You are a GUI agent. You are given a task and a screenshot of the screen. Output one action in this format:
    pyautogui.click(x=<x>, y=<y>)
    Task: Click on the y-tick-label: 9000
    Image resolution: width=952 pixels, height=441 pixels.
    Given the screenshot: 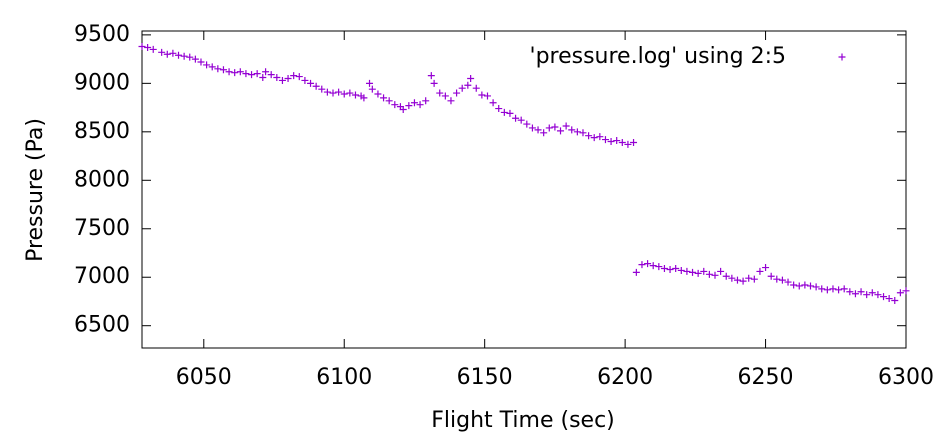 What is the action you would take?
    pyautogui.click(x=102, y=82)
    